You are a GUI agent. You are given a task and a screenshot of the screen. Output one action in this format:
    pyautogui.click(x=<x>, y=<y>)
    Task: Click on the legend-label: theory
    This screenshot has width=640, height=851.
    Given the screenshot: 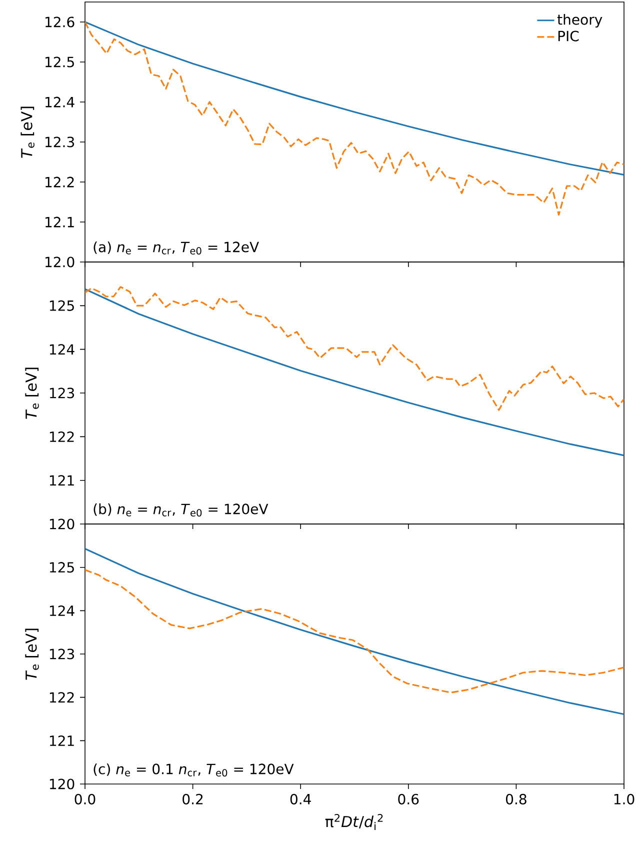 What is the action you would take?
    pyautogui.click(x=580, y=21)
    